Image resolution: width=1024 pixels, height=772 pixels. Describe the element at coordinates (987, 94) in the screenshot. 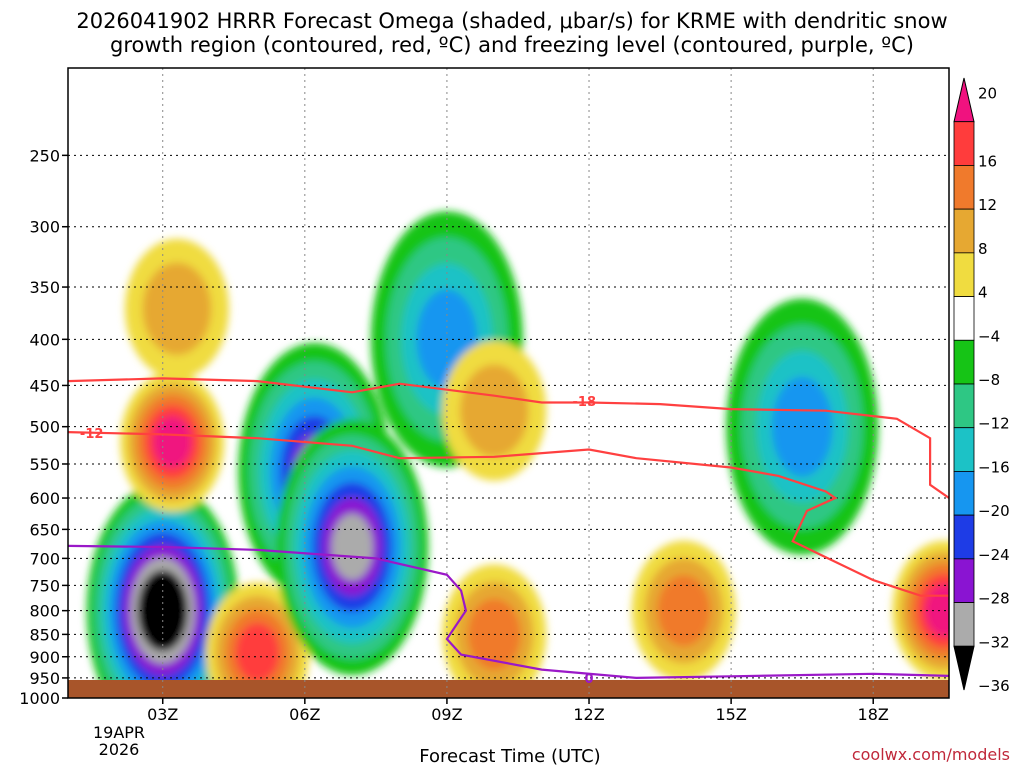

I see `colorbar-label-0: 20` at that location.